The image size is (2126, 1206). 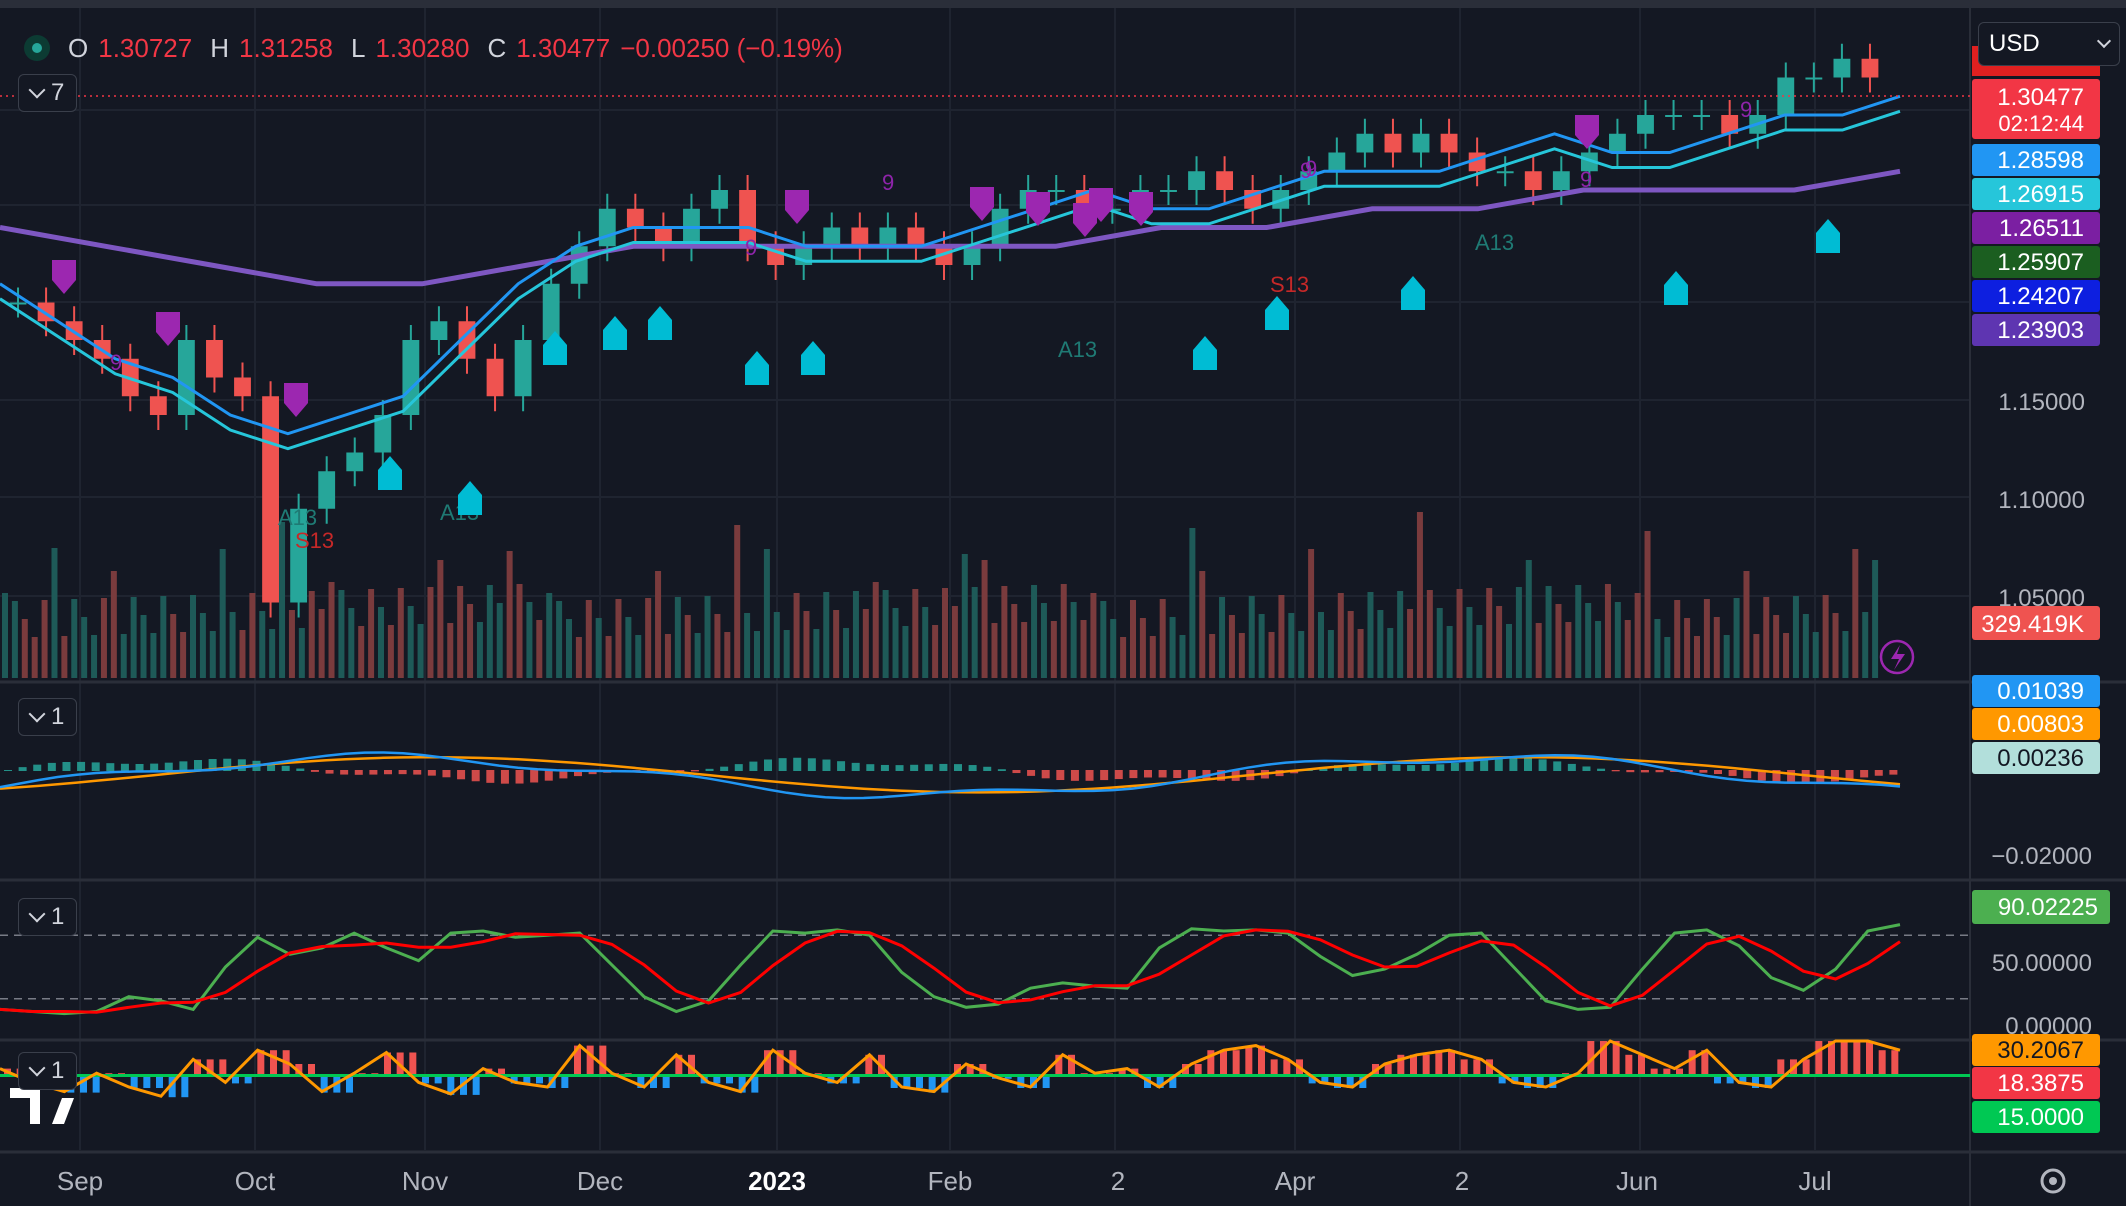 I want to click on stoch-toggle: 1, so click(x=48, y=917).